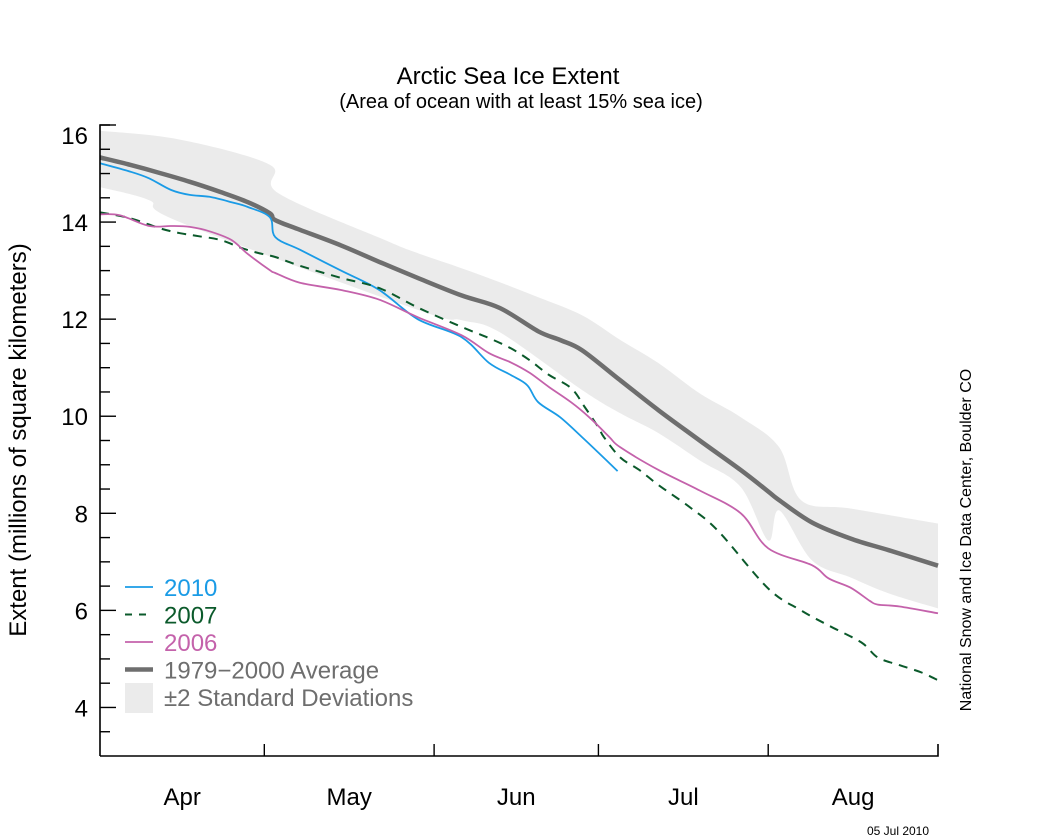 This screenshot has width=1050, height=840. Describe the element at coordinates (519, 750) in the screenshot. I see `x-axis` at that location.